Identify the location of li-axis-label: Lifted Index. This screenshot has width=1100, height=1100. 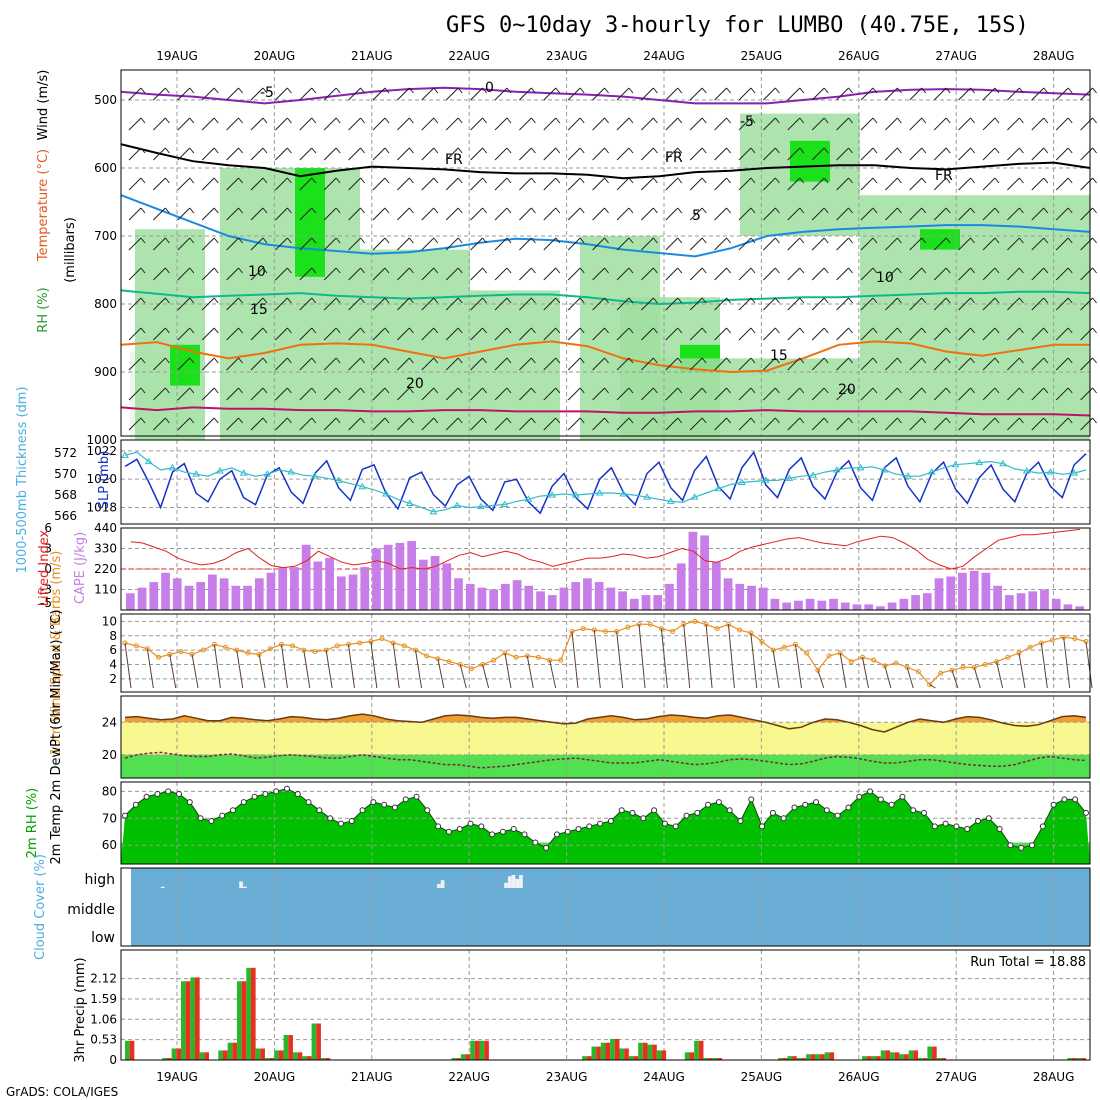
(44, 567).